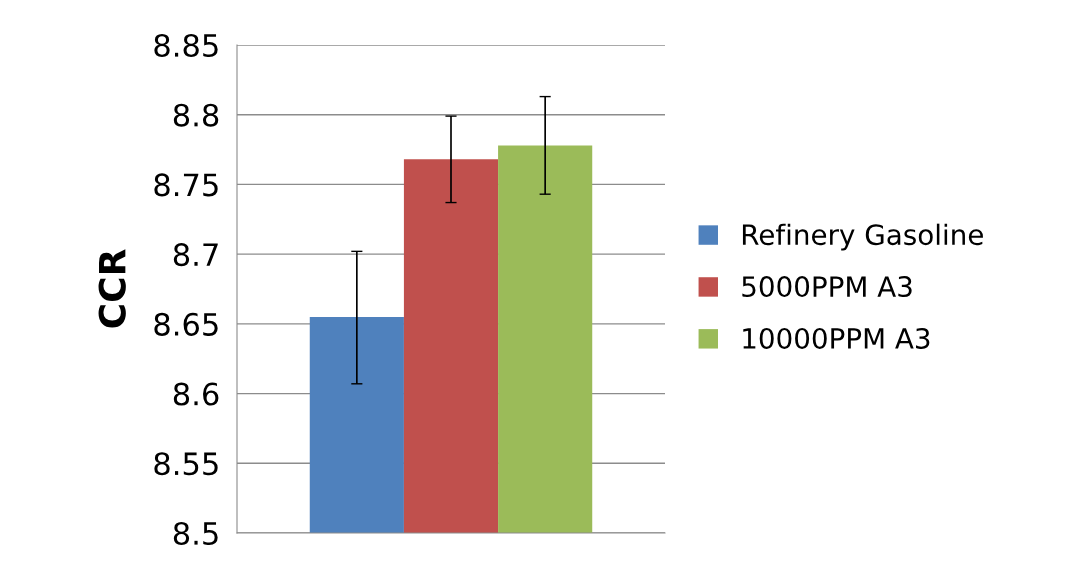  Describe the element at coordinates (862, 237) in the screenshot. I see `legend-label: Refinery Gasoline` at that location.